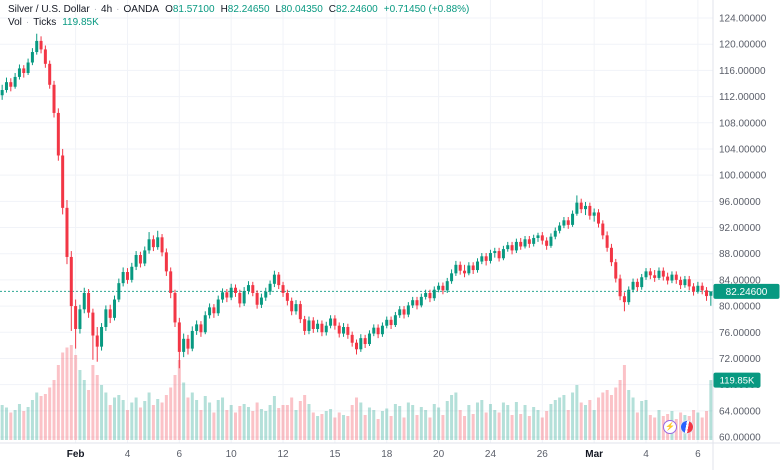  I want to click on price-tick-label: 60.00000, so click(740, 438).